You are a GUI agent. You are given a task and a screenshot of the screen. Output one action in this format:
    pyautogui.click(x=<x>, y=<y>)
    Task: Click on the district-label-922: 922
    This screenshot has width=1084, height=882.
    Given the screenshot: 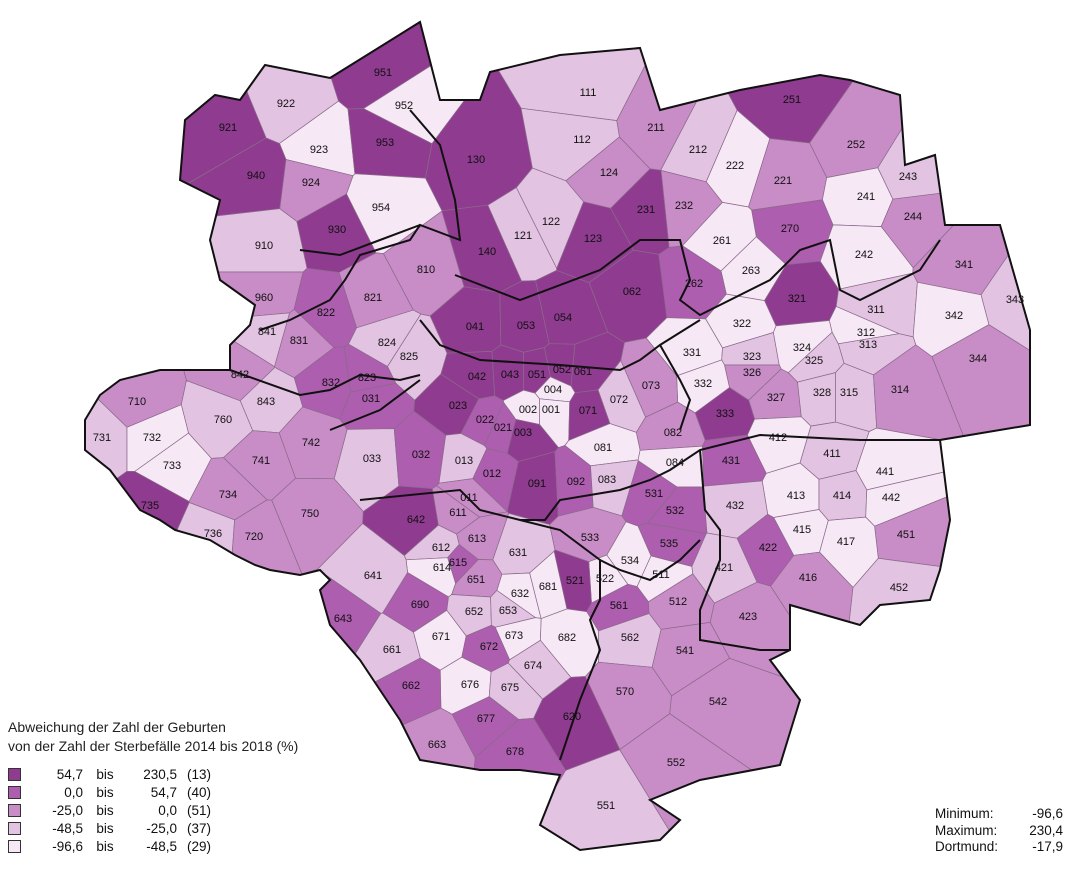 What is the action you would take?
    pyautogui.click(x=286, y=104)
    